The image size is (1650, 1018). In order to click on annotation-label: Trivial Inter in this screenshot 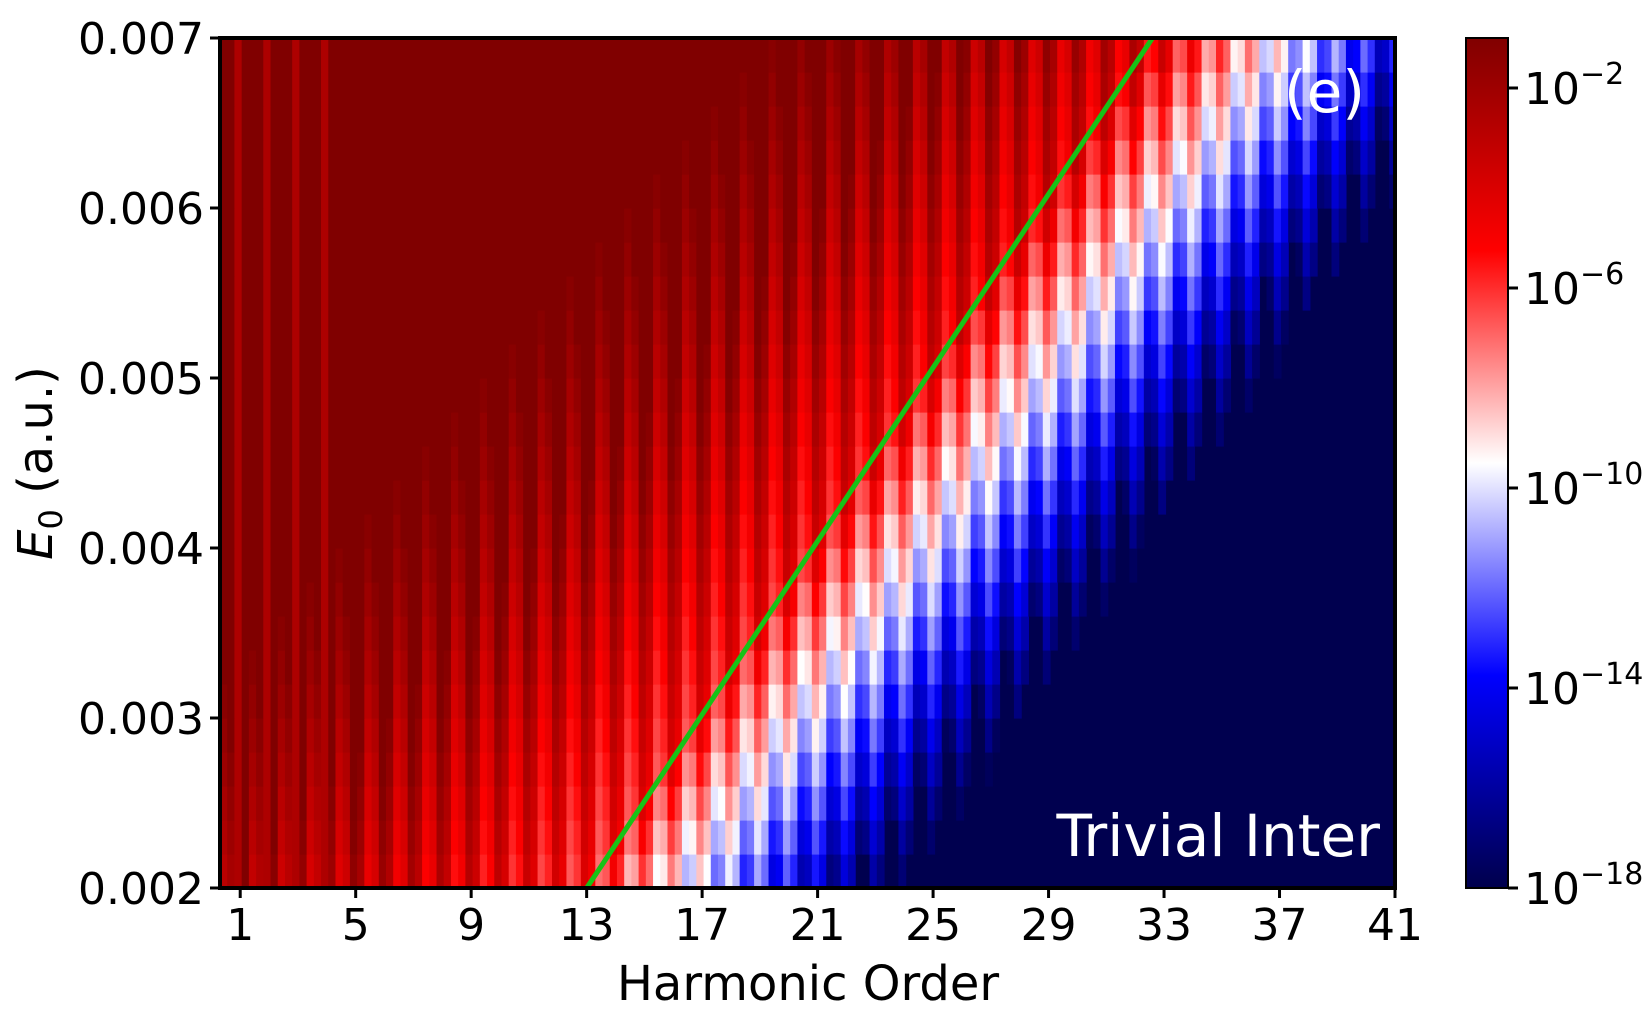, I will do `click(1217, 836)`.